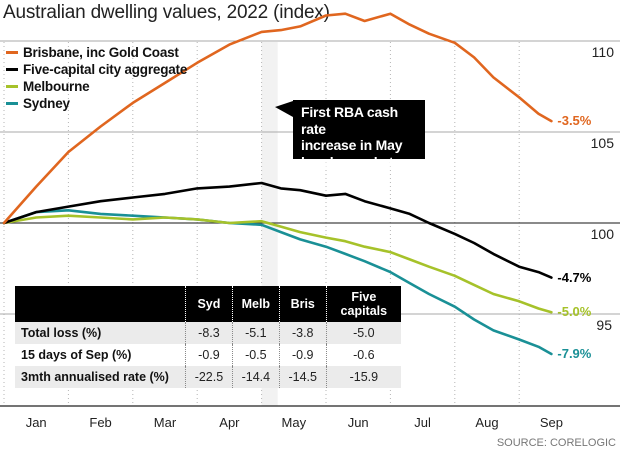  What do you see at coordinates (487, 422) in the screenshot?
I see `x-tick-label: Aug` at bounding box center [487, 422].